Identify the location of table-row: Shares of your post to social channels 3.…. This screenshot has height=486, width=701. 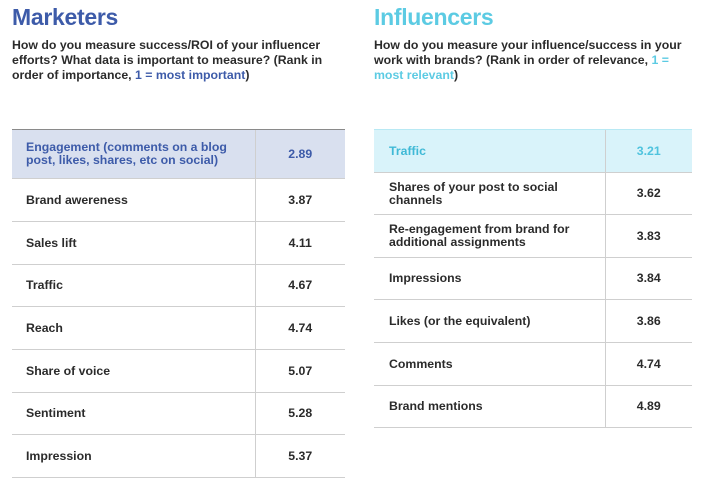
(533, 193).